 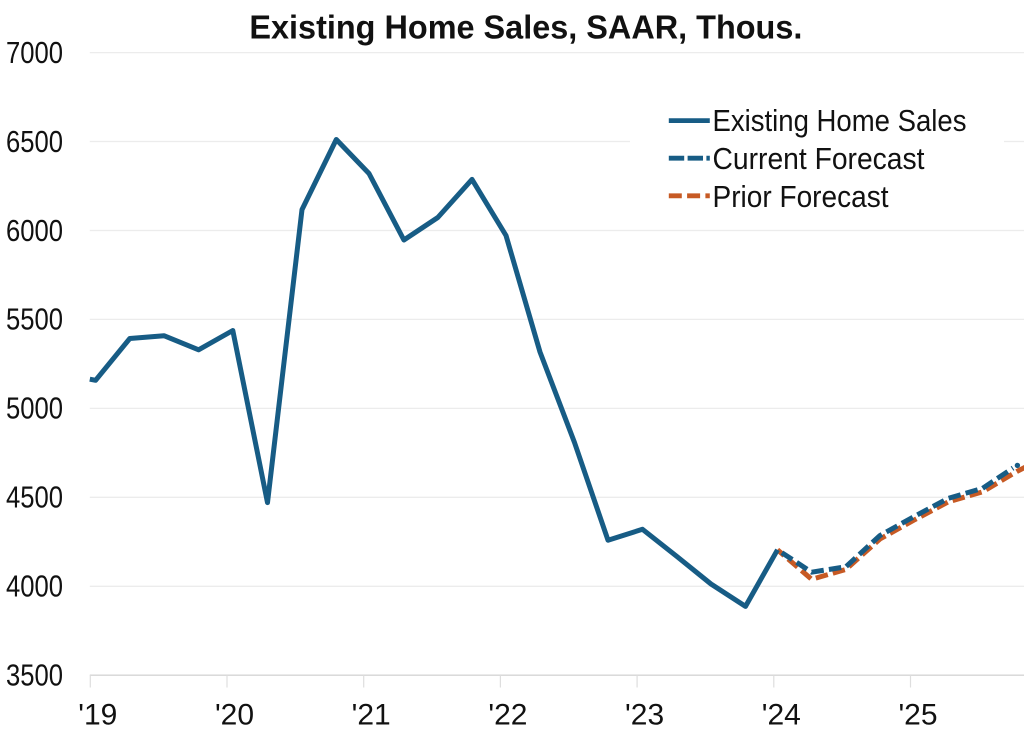 I want to click on svg-text: Prior Forecast, so click(x=801, y=196).